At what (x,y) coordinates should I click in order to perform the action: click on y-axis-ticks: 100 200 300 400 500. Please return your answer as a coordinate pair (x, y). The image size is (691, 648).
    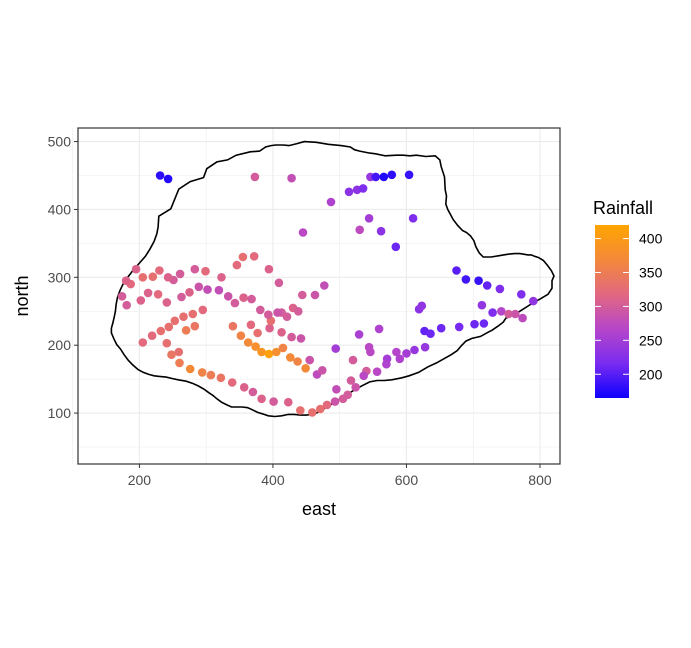
    Looking at the image, I should click on (63, 277).